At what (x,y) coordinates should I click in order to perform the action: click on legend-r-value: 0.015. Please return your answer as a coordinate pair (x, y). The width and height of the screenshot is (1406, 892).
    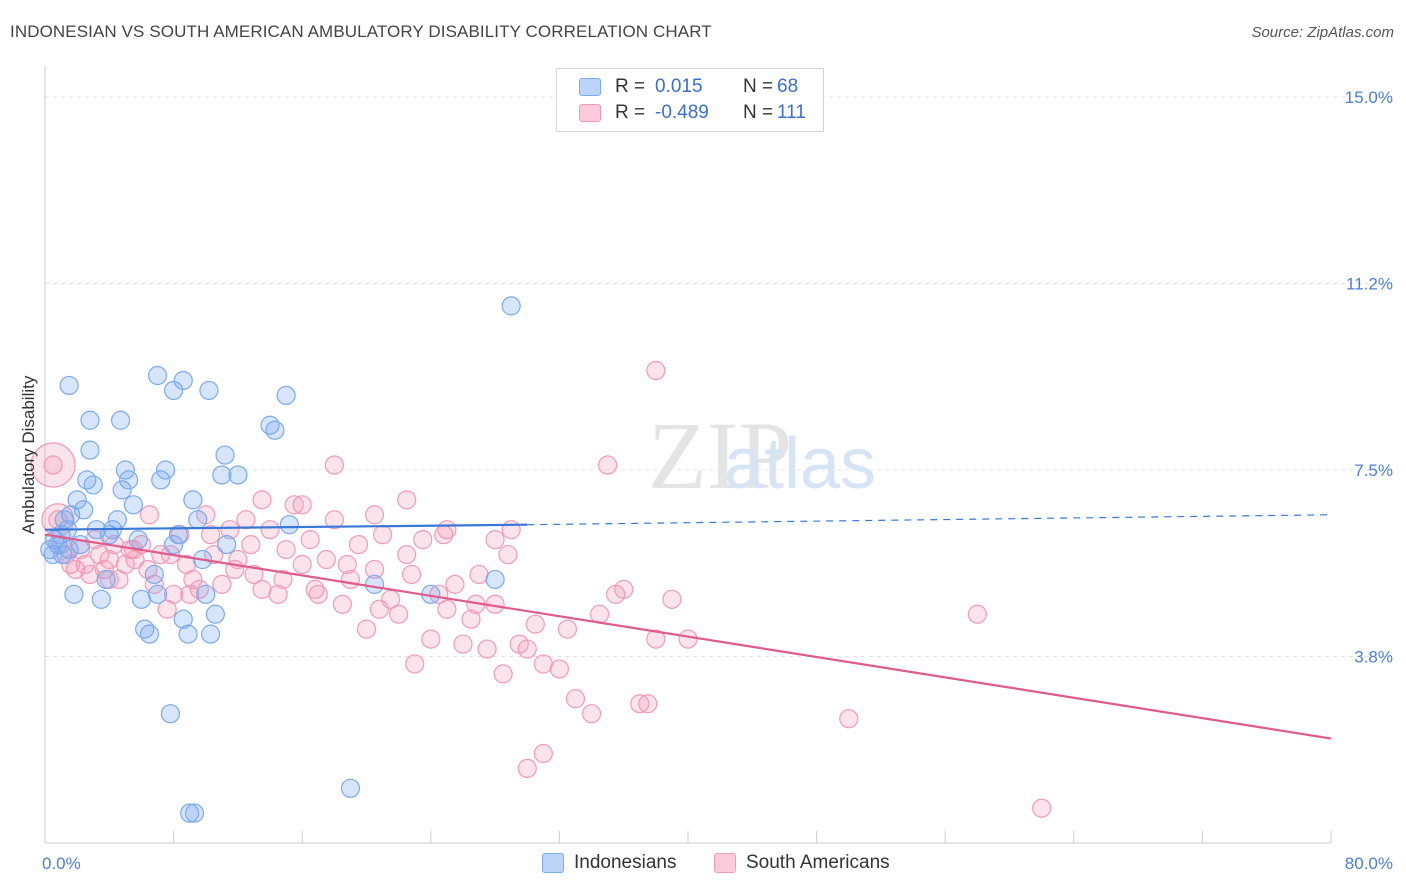
    Looking at the image, I should click on (679, 86).